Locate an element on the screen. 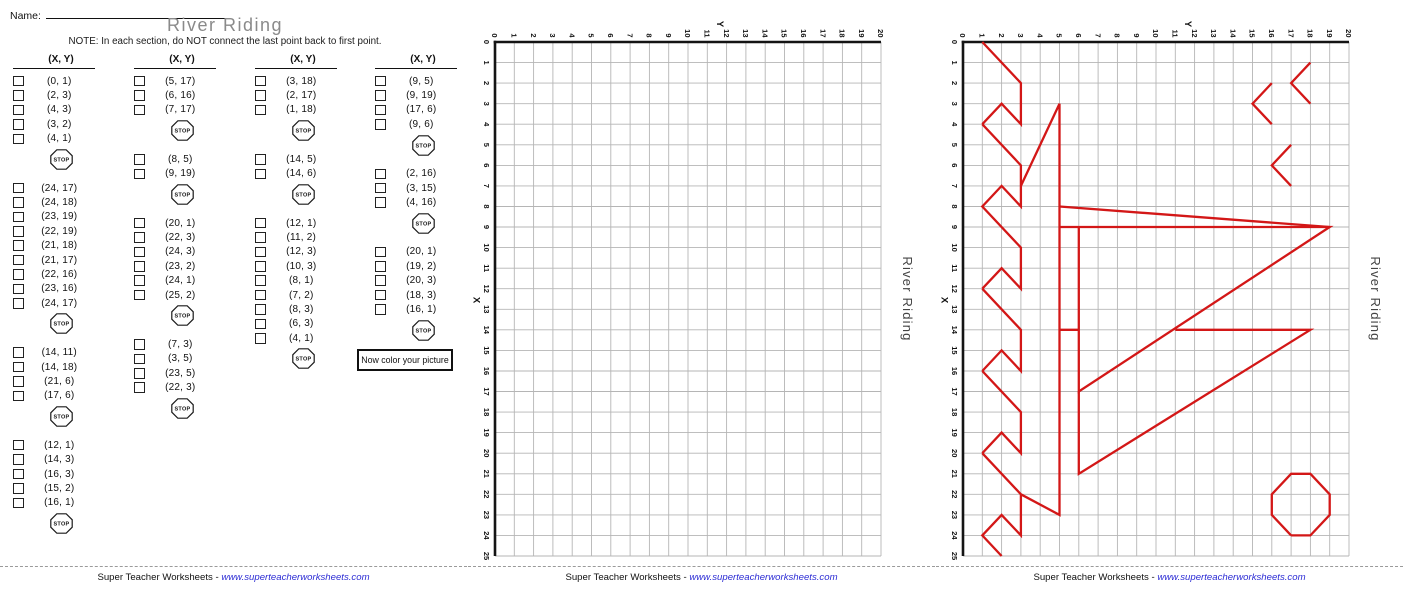  stop-sign-row: STOP is located at coordinates (296, 194).